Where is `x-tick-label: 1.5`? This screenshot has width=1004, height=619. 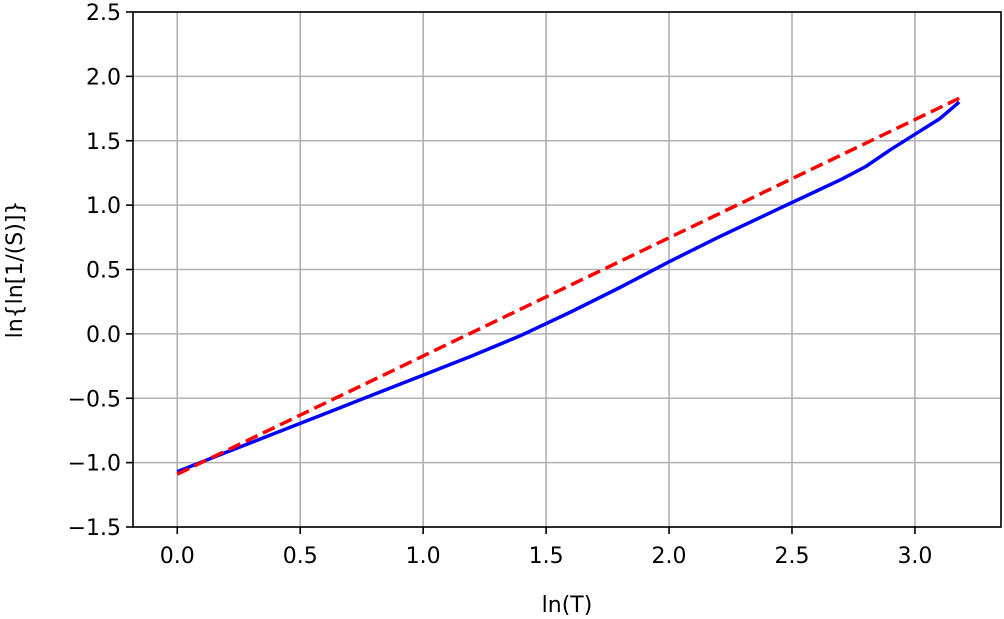 x-tick-label: 1.5 is located at coordinates (546, 556).